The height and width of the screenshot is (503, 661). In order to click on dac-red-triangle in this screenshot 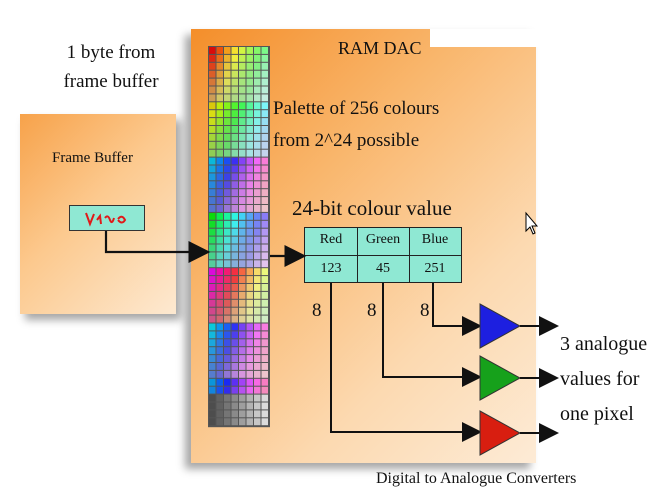, I will do `click(500, 433)`.